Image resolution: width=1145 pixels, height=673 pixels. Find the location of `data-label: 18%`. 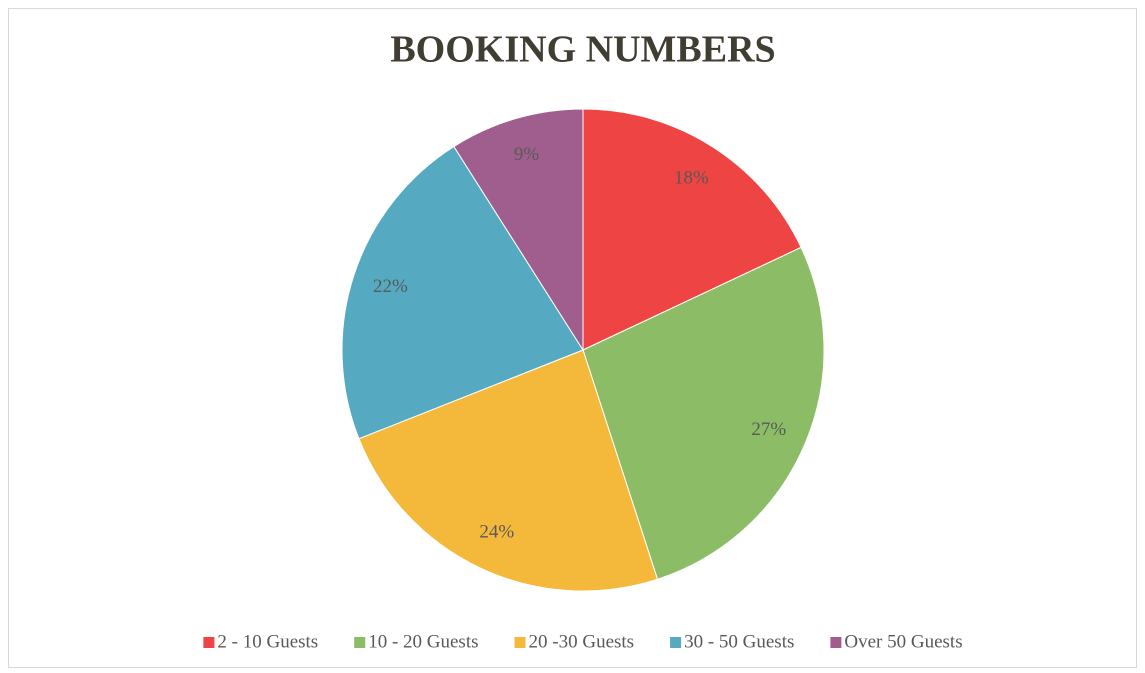

data-label: 18% is located at coordinates (691, 177).